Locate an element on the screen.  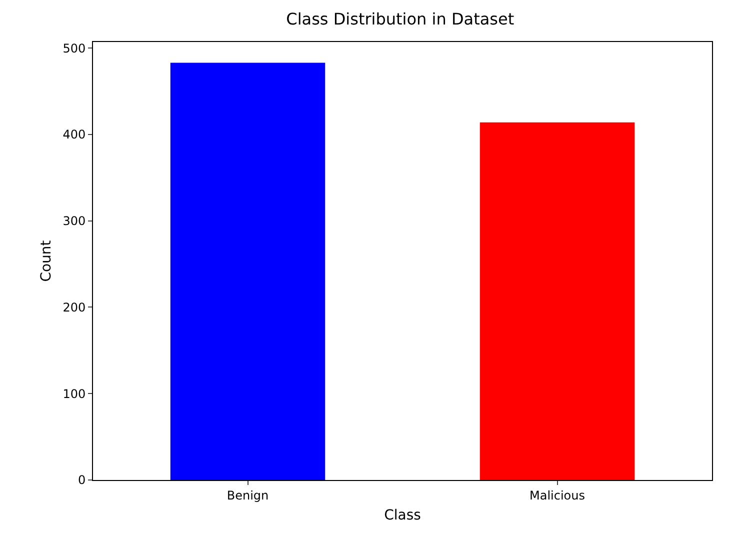
x-axis-title: Class is located at coordinates (402, 516).